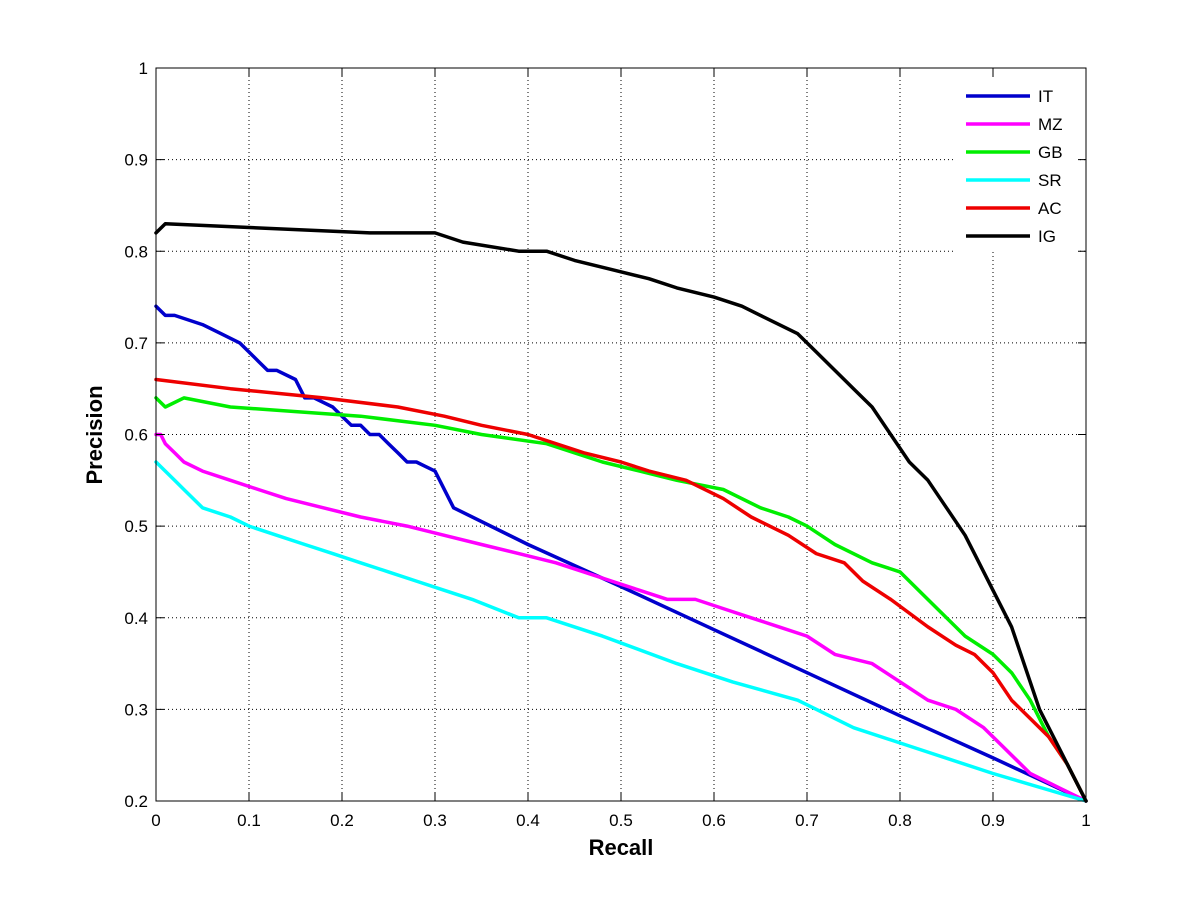 Image resolution: width=1200 pixels, height=900 pixels. Describe the element at coordinates (143, 68) in the screenshot. I see `y-tick-label: 1` at that location.